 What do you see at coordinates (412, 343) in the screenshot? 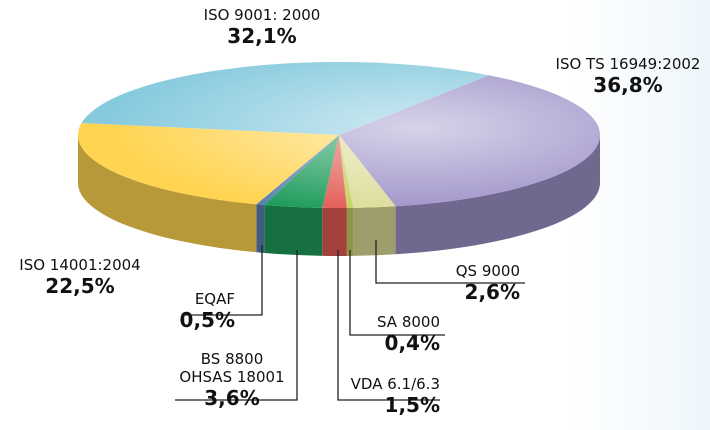
I see `value-label: 0,4%` at bounding box center [412, 343].